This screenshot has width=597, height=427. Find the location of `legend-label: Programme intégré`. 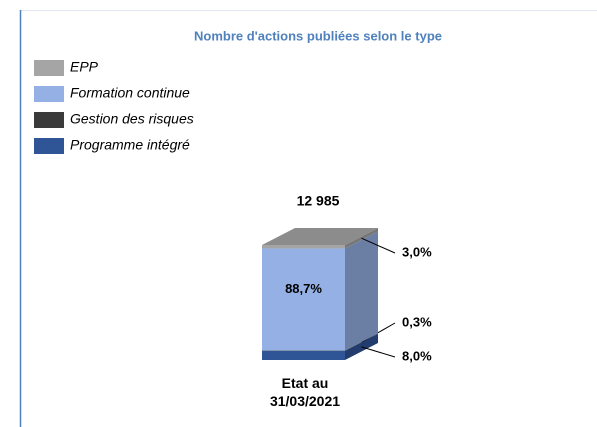

legend-label: Programme intégré is located at coordinates (130, 145).